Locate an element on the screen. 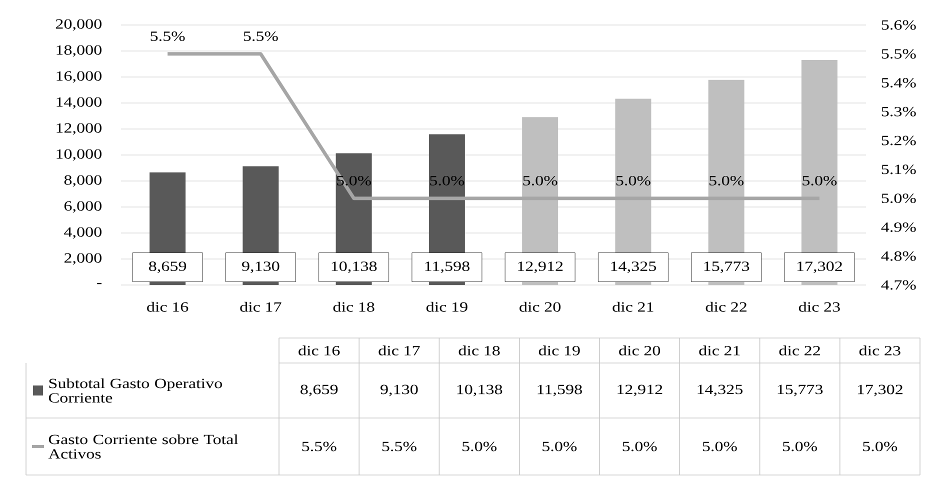  x-tick-label: dic 16 is located at coordinates (167, 307).